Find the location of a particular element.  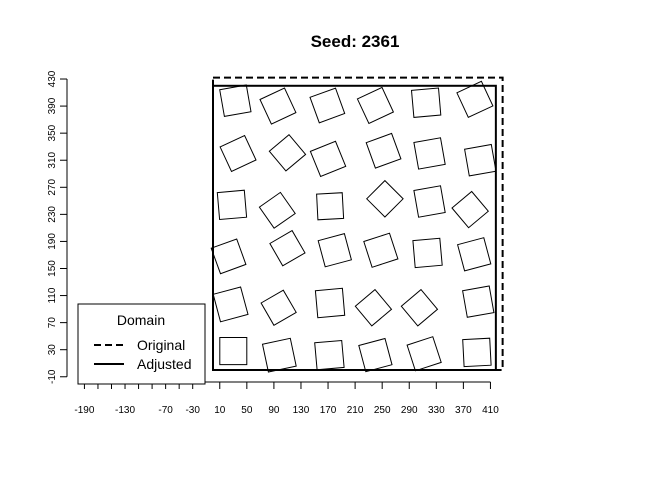

x-tick-label-130: 130 is located at coordinates (301, 410).